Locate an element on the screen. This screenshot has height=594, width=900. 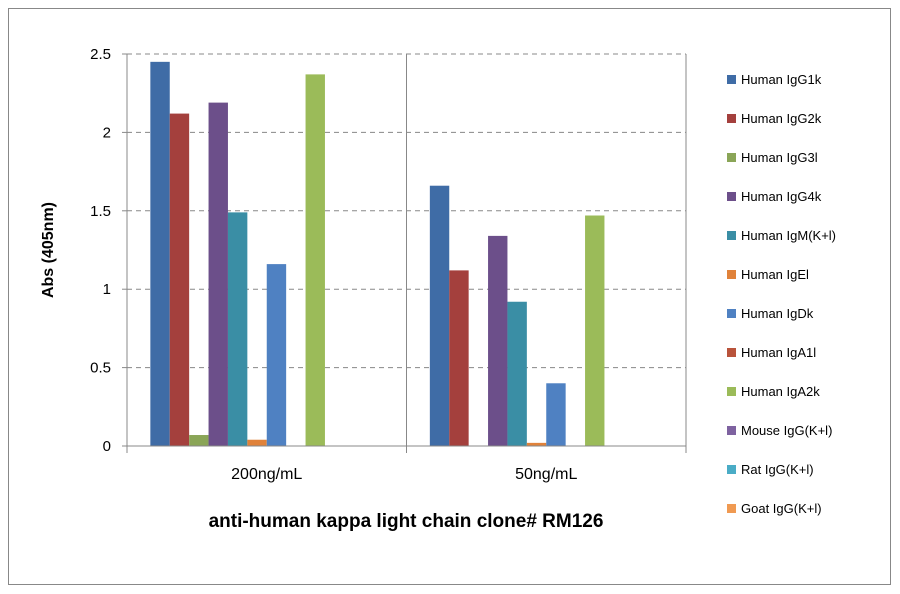
x-category-label: 50ng/mL is located at coordinates (546, 474).